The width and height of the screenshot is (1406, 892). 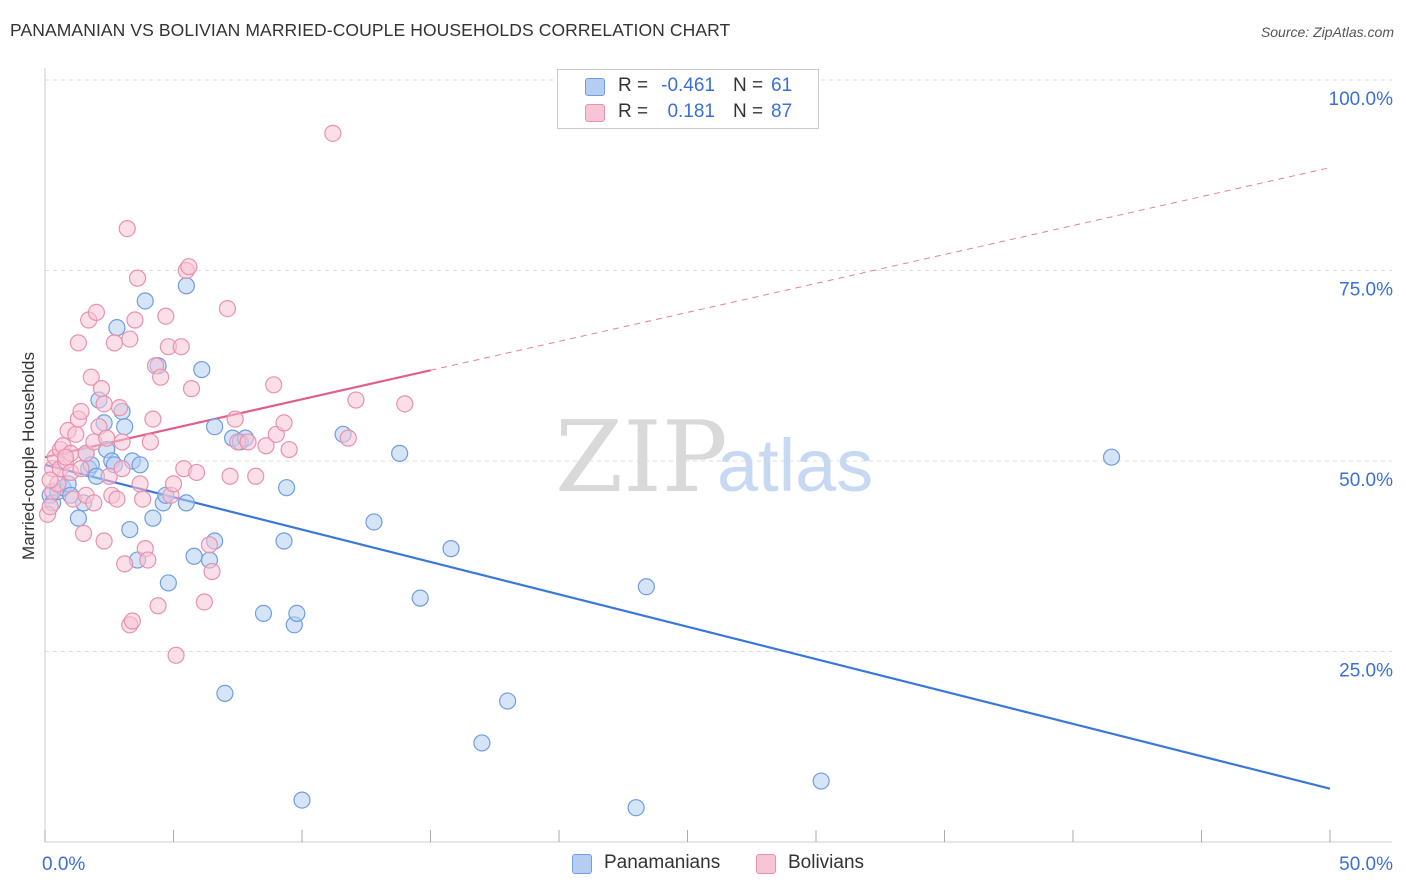 What do you see at coordinates (662, 862) in the screenshot?
I see `legend-label-panamanians: Panamanians` at bounding box center [662, 862].